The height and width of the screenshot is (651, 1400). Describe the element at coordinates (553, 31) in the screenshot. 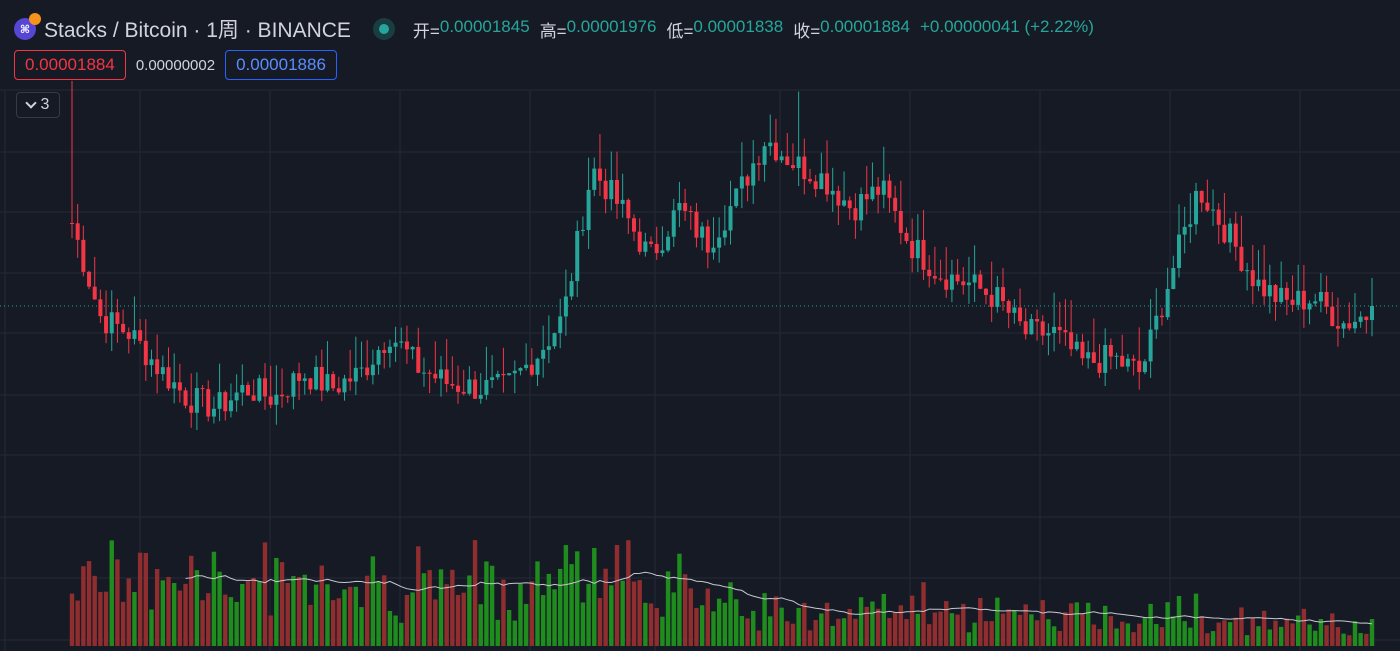

I see `high-label: 高=` at that location.